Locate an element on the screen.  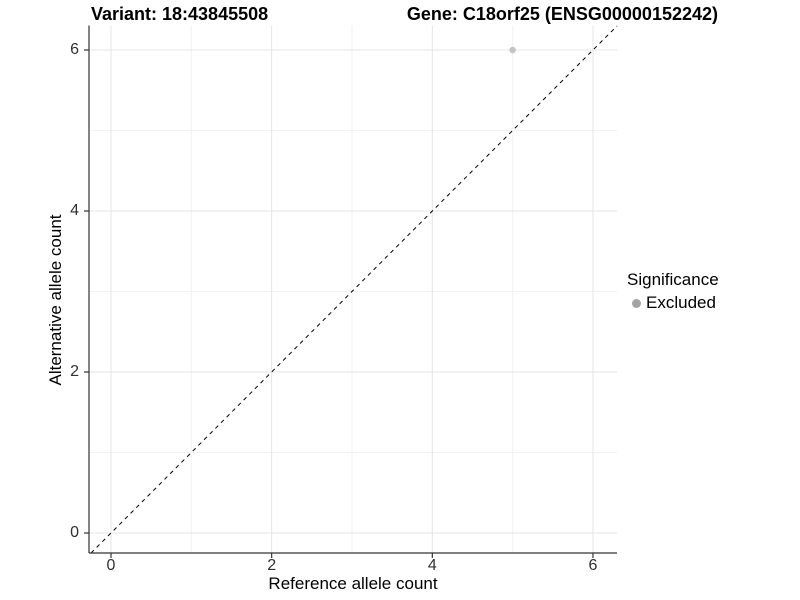
legend-item-excluded: Excluded is located at coordinates (673, 303).